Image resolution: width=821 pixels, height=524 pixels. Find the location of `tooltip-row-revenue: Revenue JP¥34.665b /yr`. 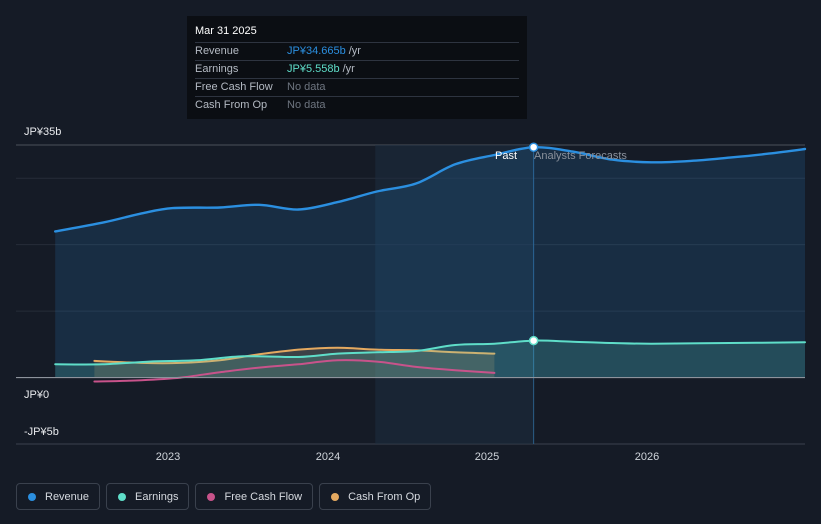

tooltip-row-revenue: Revenue JP¥34.665b /yr is located at coordinates (357, 51).